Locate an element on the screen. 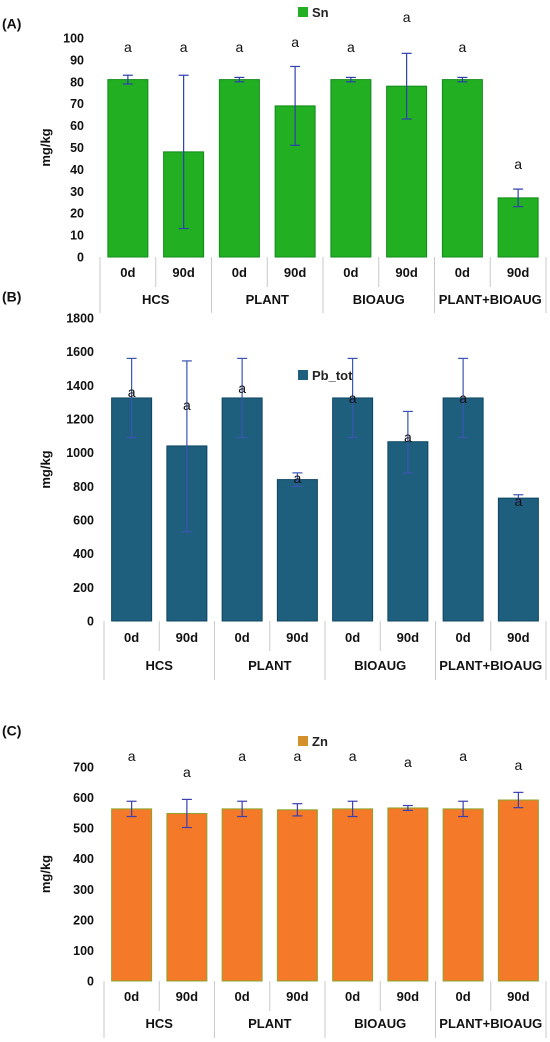  y-tick-label: 60 is located at coordinates (77, 126).